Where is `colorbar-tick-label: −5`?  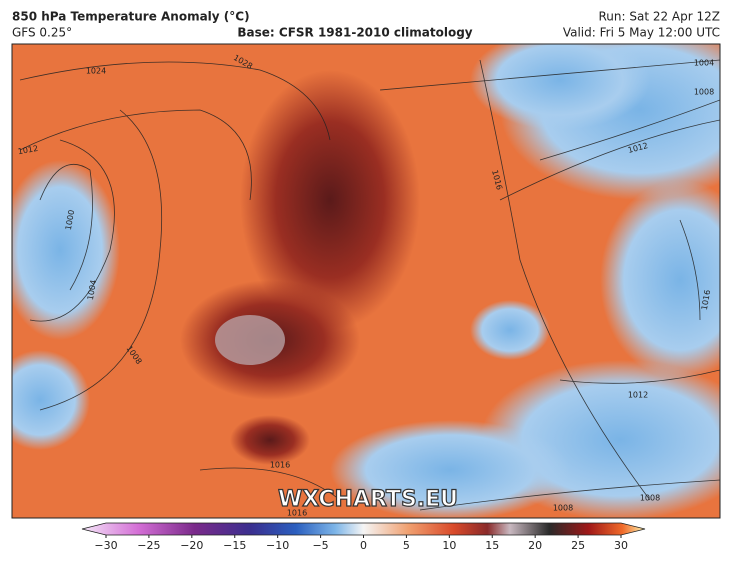 colorbar-tick-label: −5 is located at coordinates (320, 545).